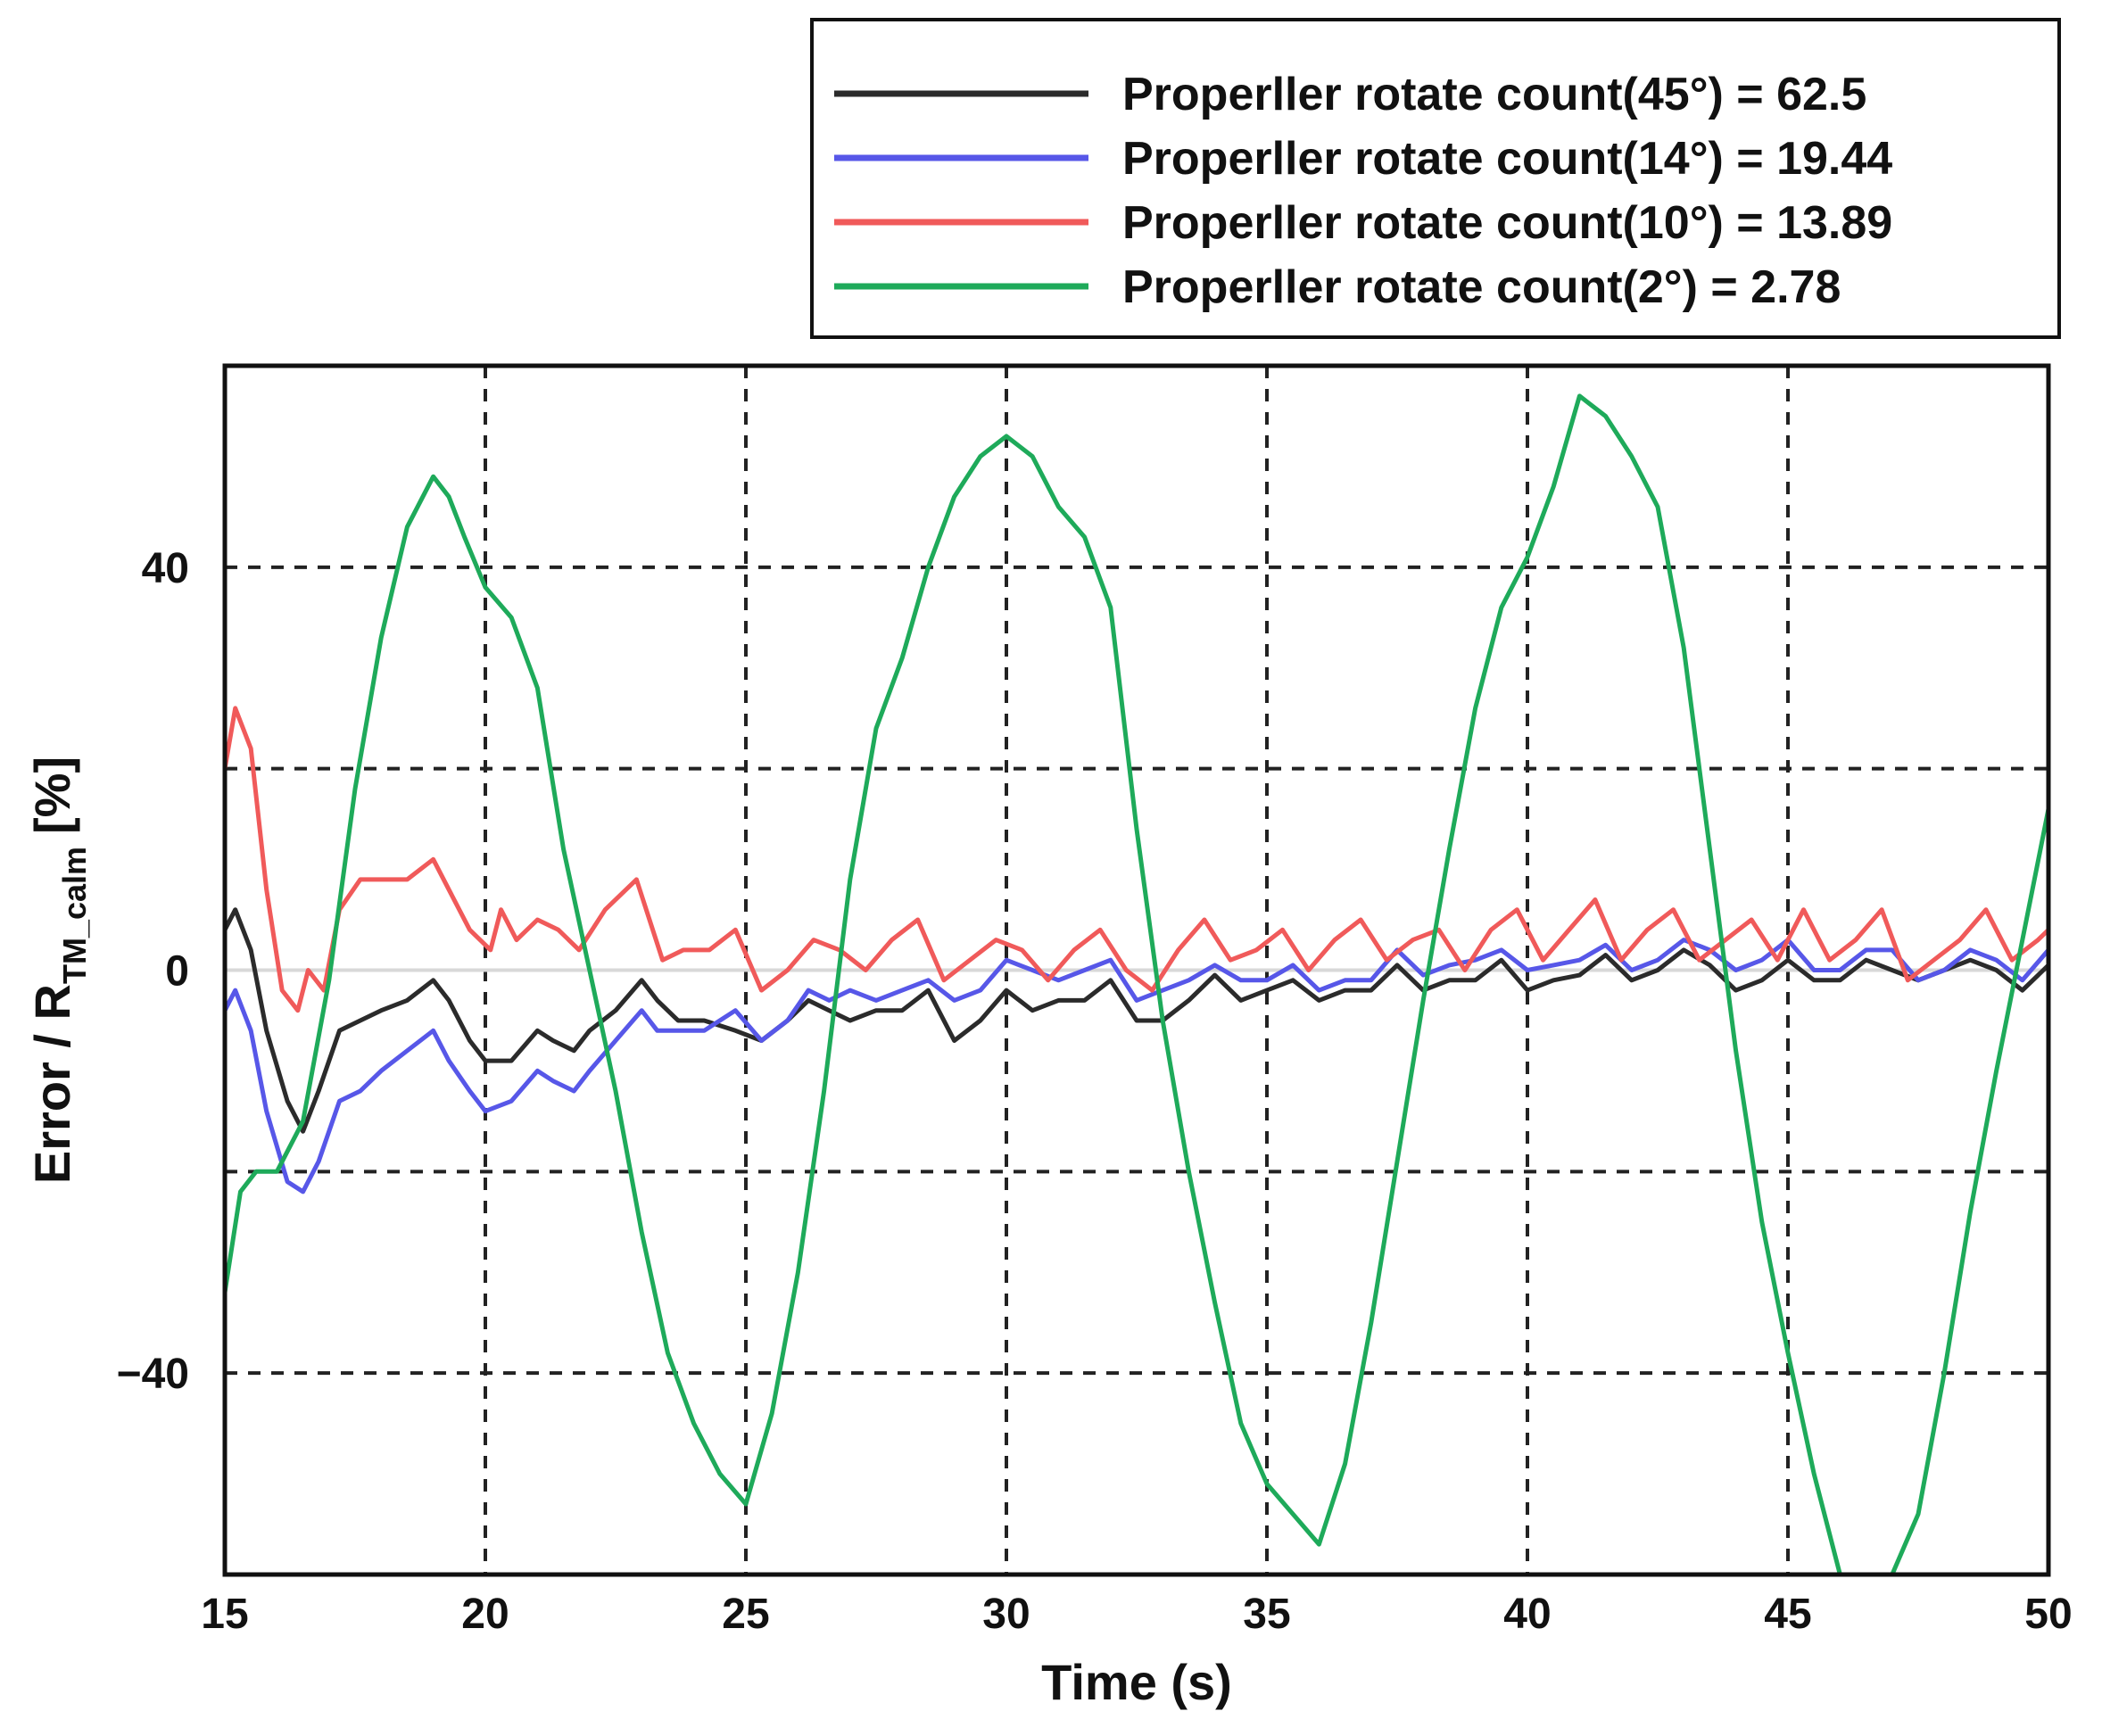 The width and height of the screenshot is (2102, 1736). I want to click on x-tick-label: 15, so click(224, 1614).